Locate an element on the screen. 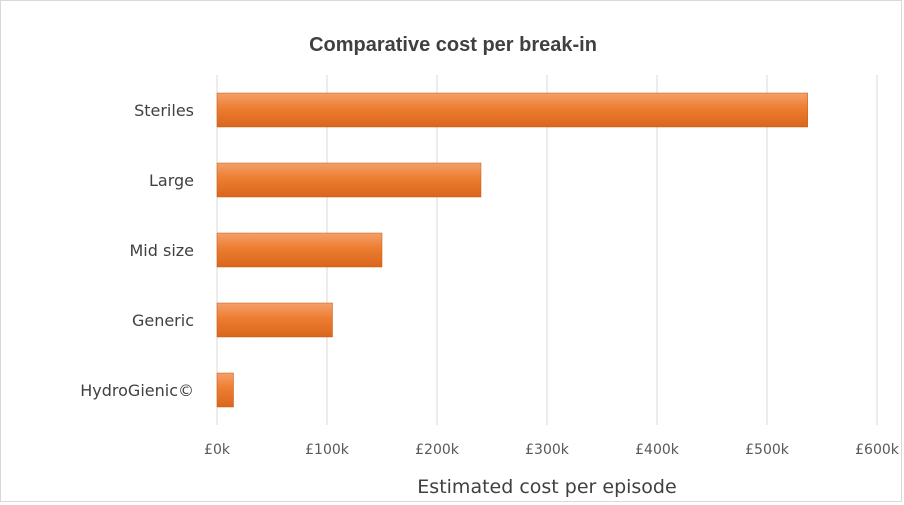 The width and height of the screenshot is (904, 505). x-tick-label: £300k is located at coordinates (547, 450).